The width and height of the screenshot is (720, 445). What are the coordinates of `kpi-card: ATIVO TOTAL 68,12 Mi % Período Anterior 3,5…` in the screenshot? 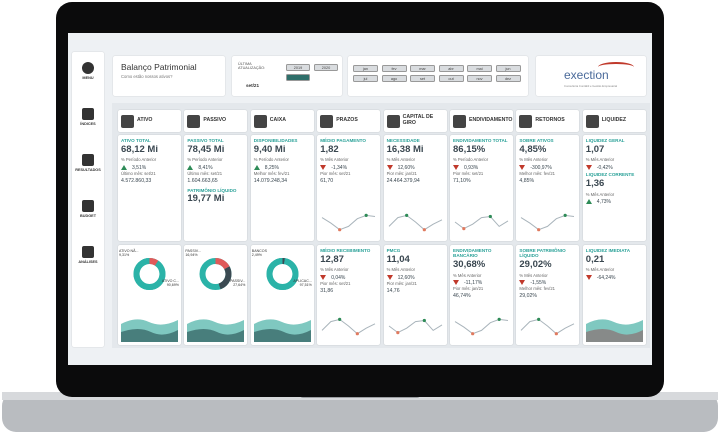 It's located at (149, 188).